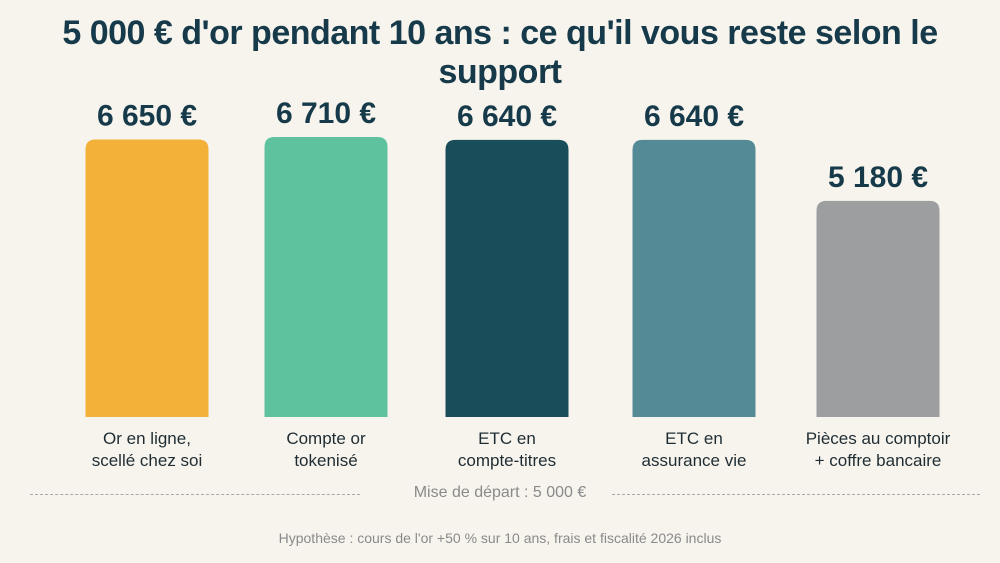 The height and width of the screenshot is (563, 1000). I want to click on baseline-label: Mise de départ : 5 000 €, so click(500, 492).